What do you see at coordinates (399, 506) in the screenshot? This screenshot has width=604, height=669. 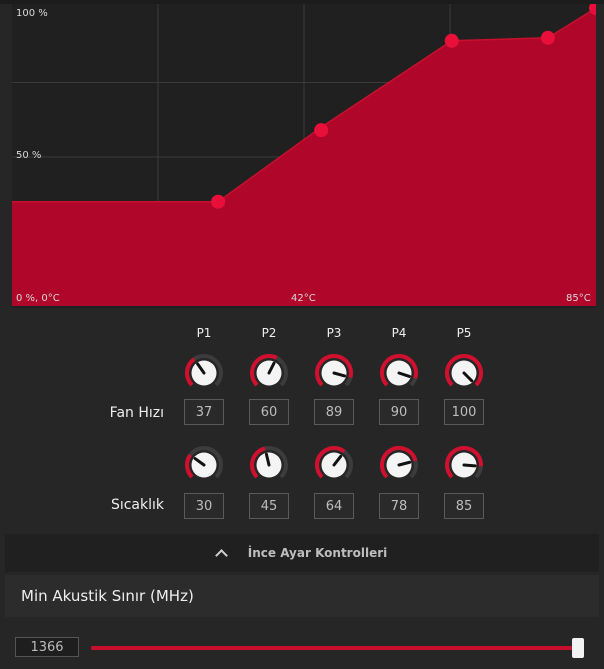 I see `temperature-value-4: 78` at bounding box center [399, 506].